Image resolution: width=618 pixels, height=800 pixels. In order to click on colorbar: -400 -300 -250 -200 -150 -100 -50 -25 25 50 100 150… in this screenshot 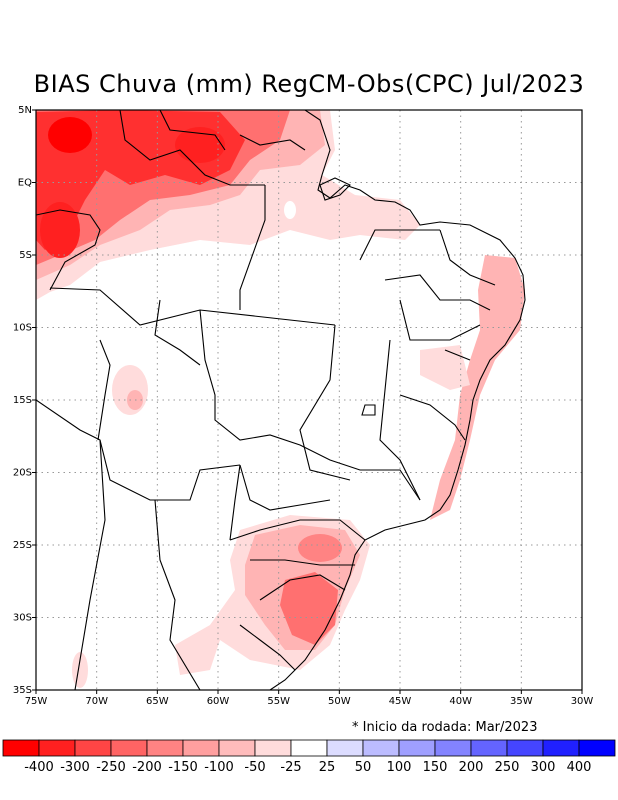, I will do `click(309, 757)`.